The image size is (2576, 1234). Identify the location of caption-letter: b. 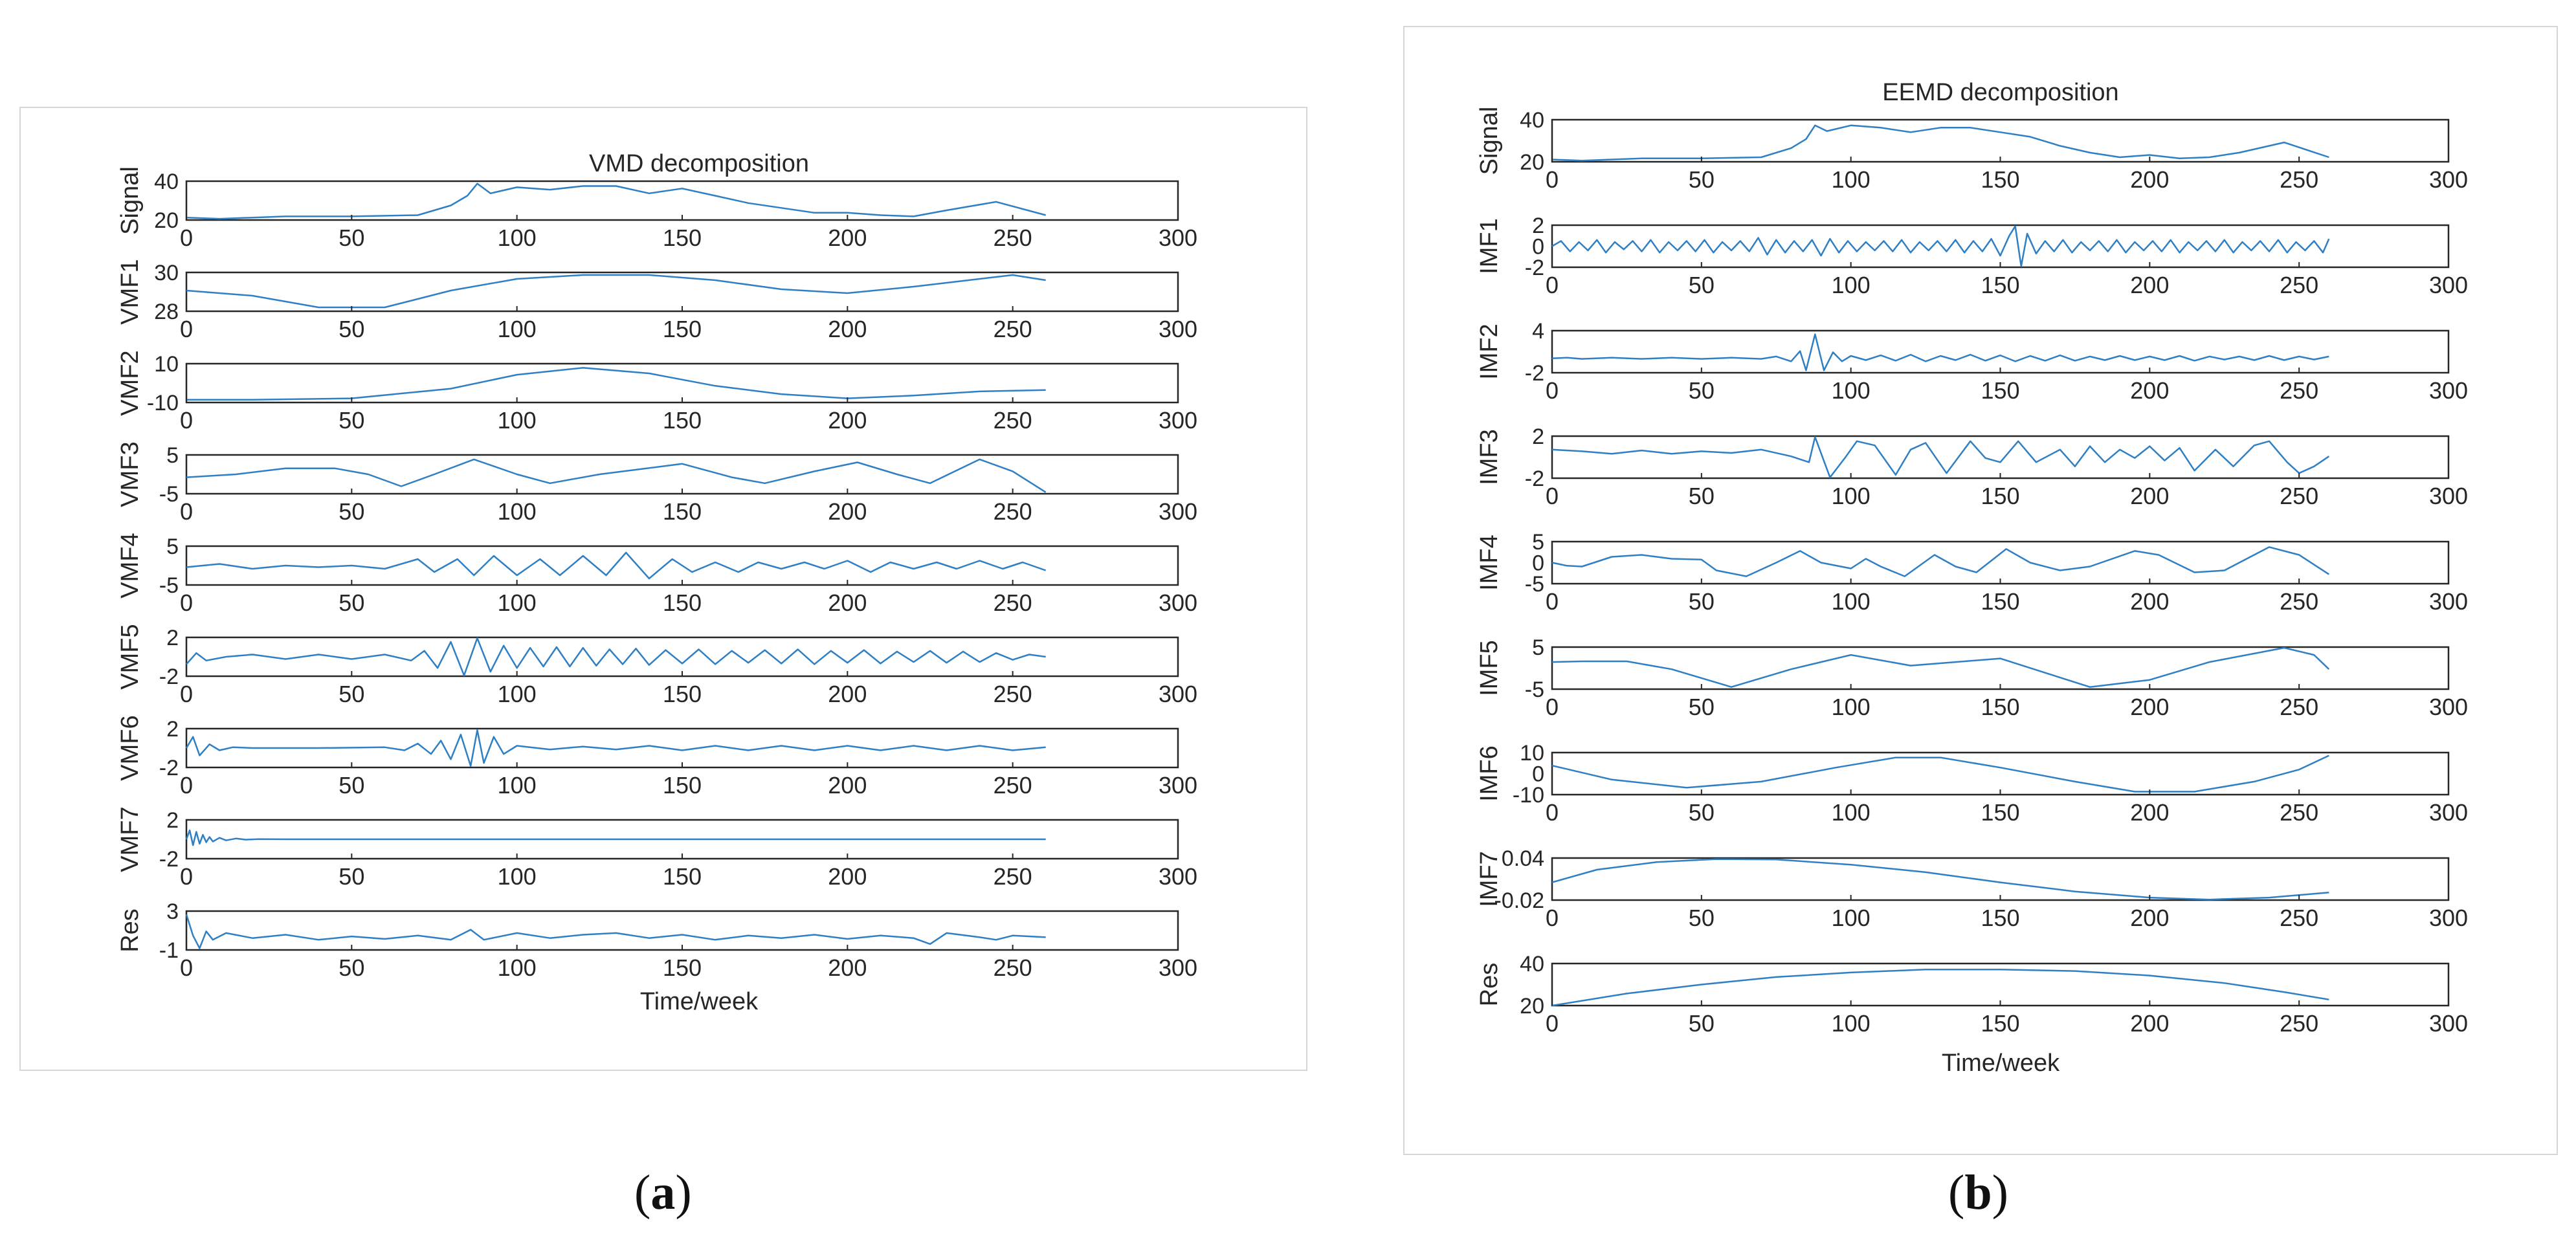
(1978, 1193).